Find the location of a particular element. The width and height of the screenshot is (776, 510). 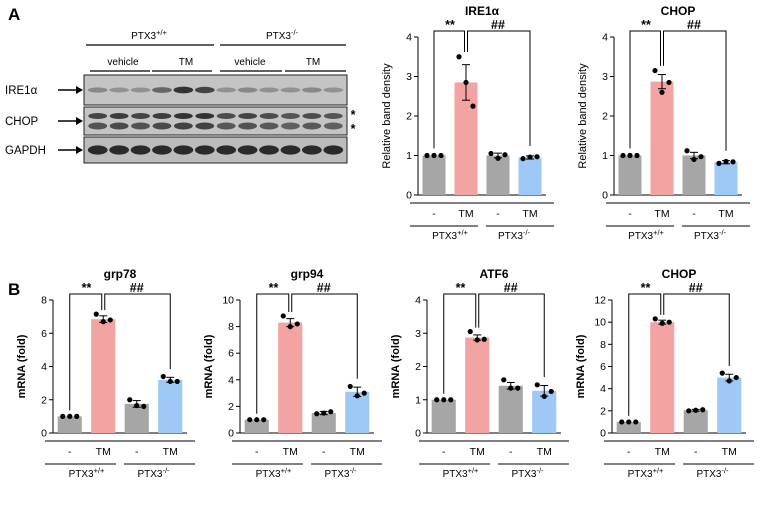

y-tick-label: 6 is located at coordinates (231, 354).